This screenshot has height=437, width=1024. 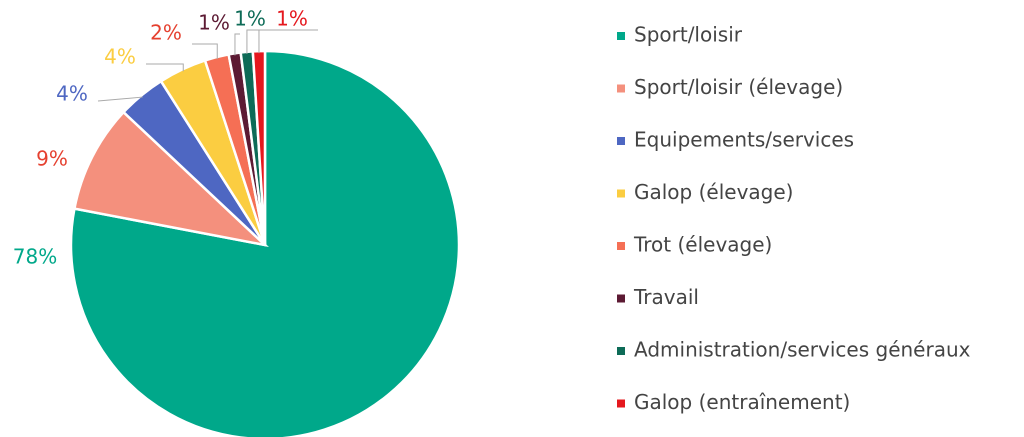 I want to click on pie-slice, so click(x=170, y=179).